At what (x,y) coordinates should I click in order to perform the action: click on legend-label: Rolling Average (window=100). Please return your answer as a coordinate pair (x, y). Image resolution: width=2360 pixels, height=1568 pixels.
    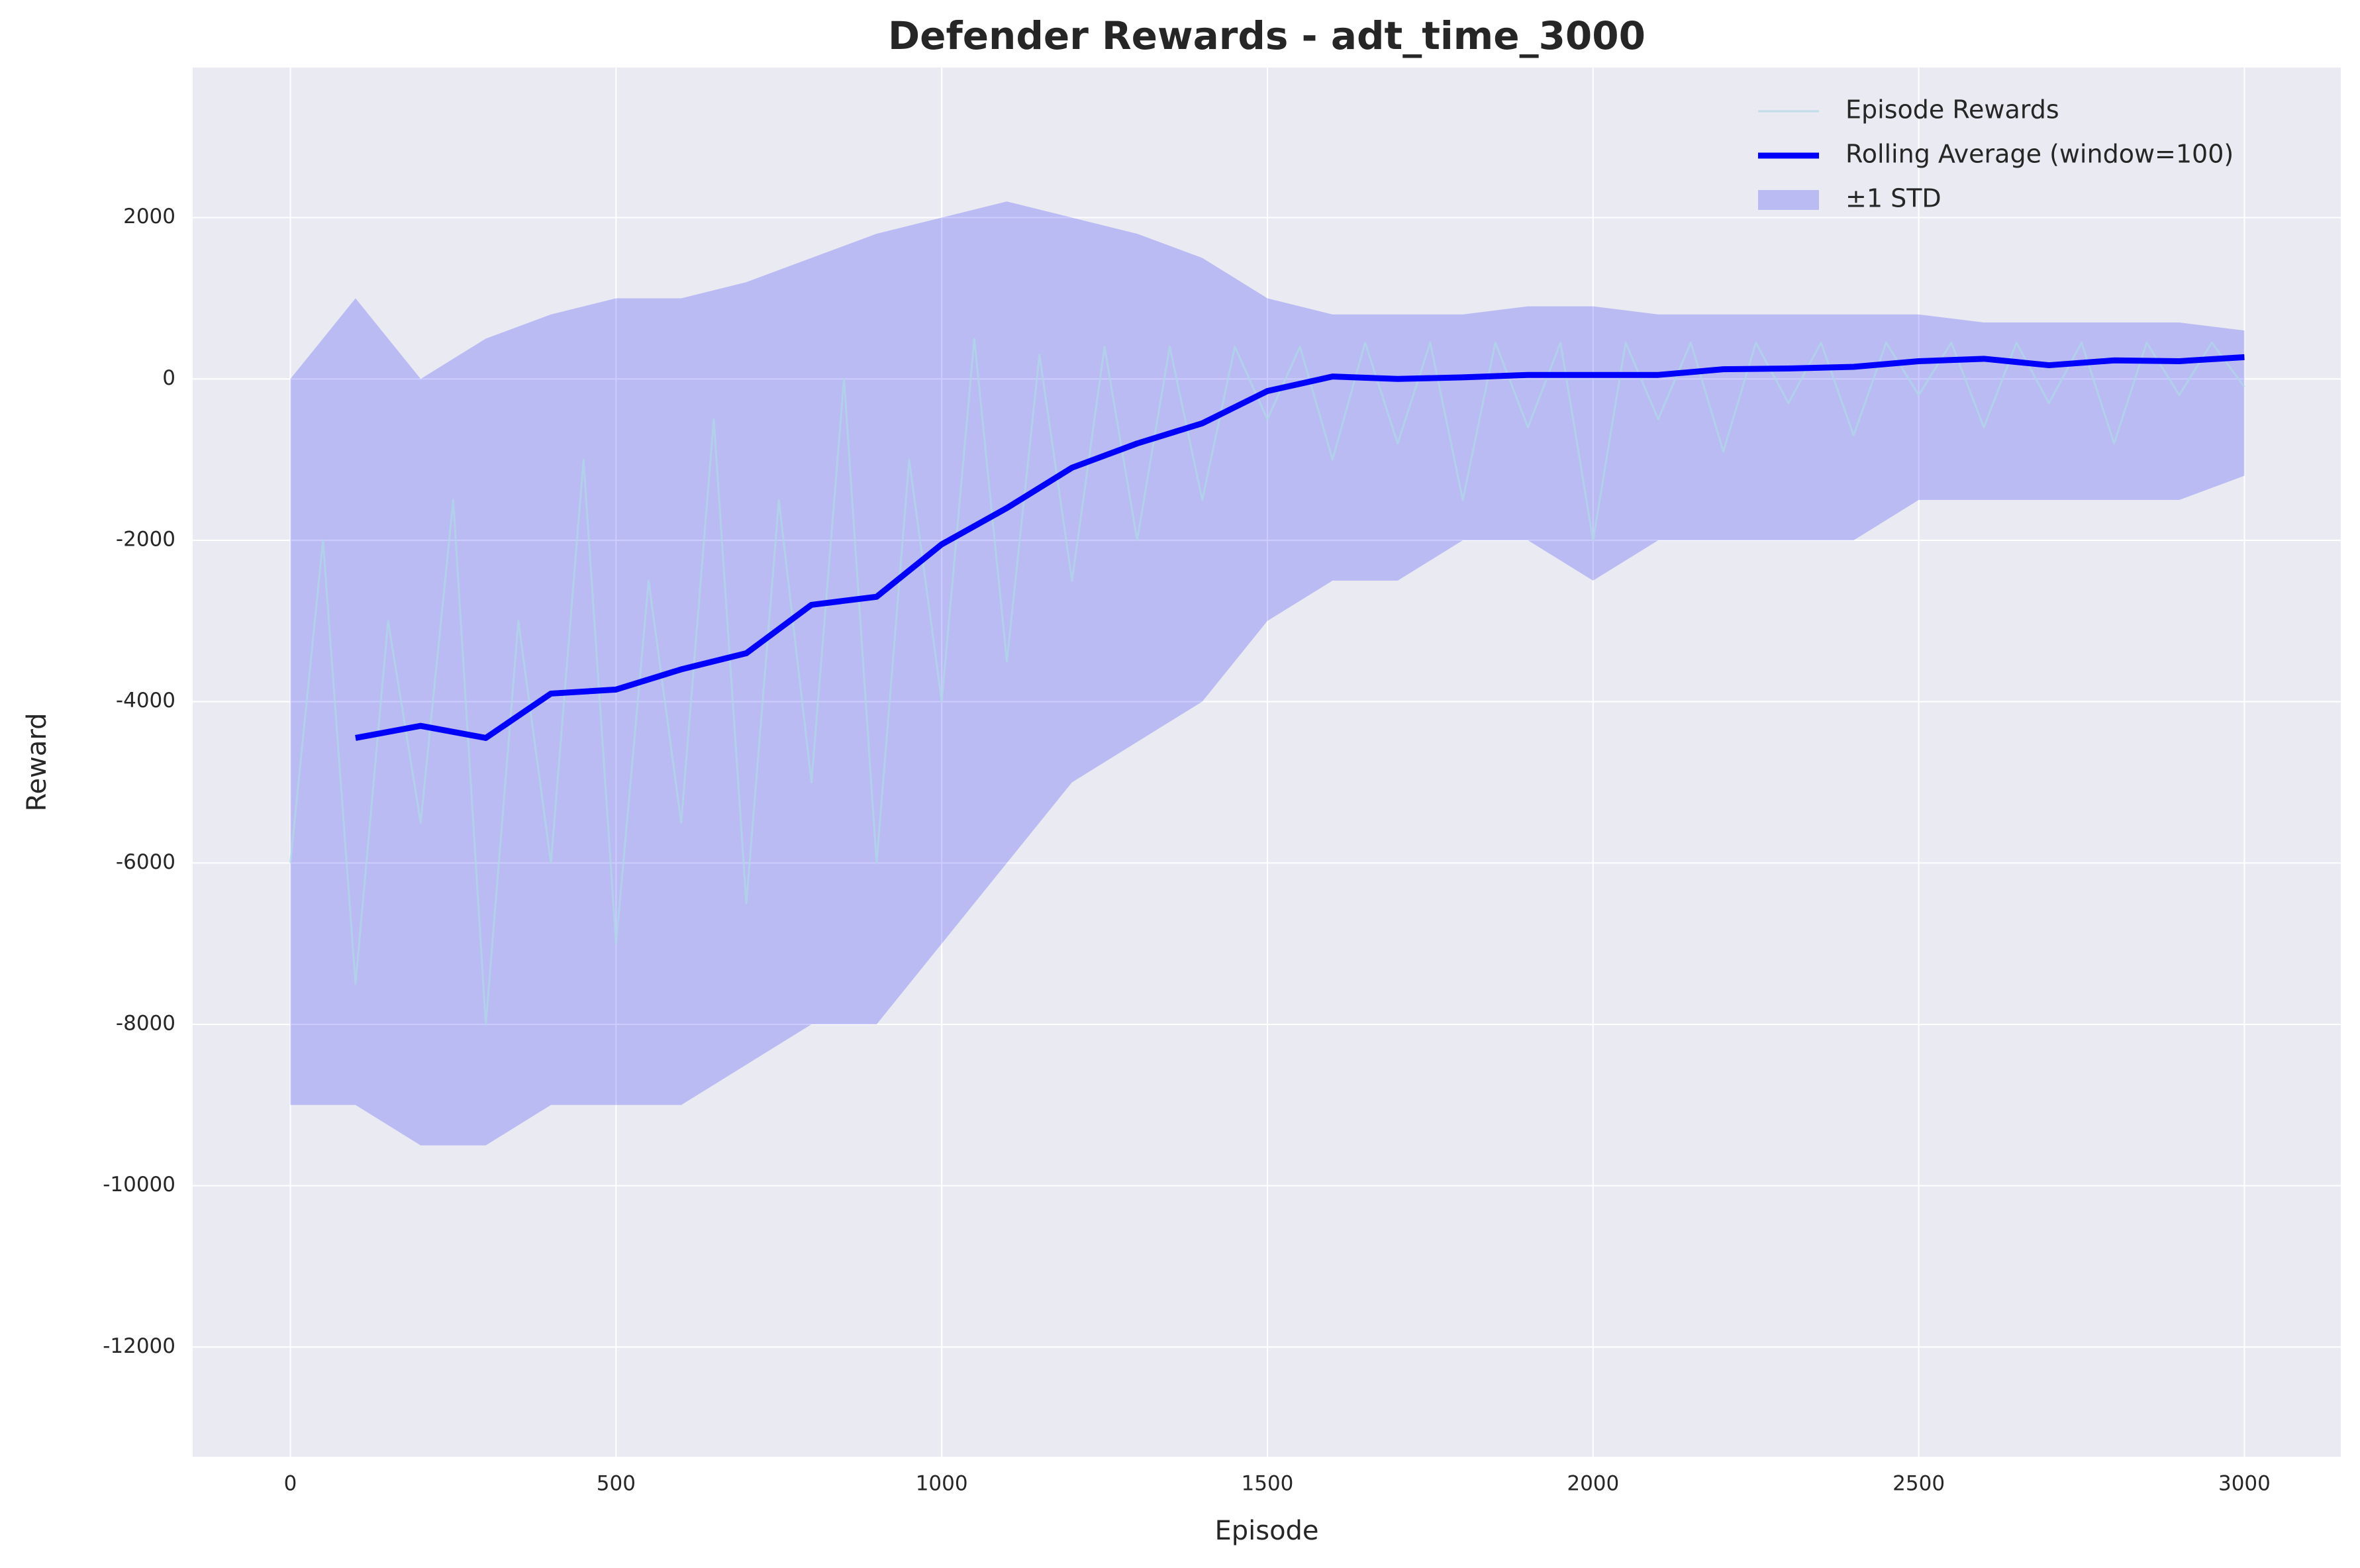
    Looking at the image, I should click on (2039, 154).